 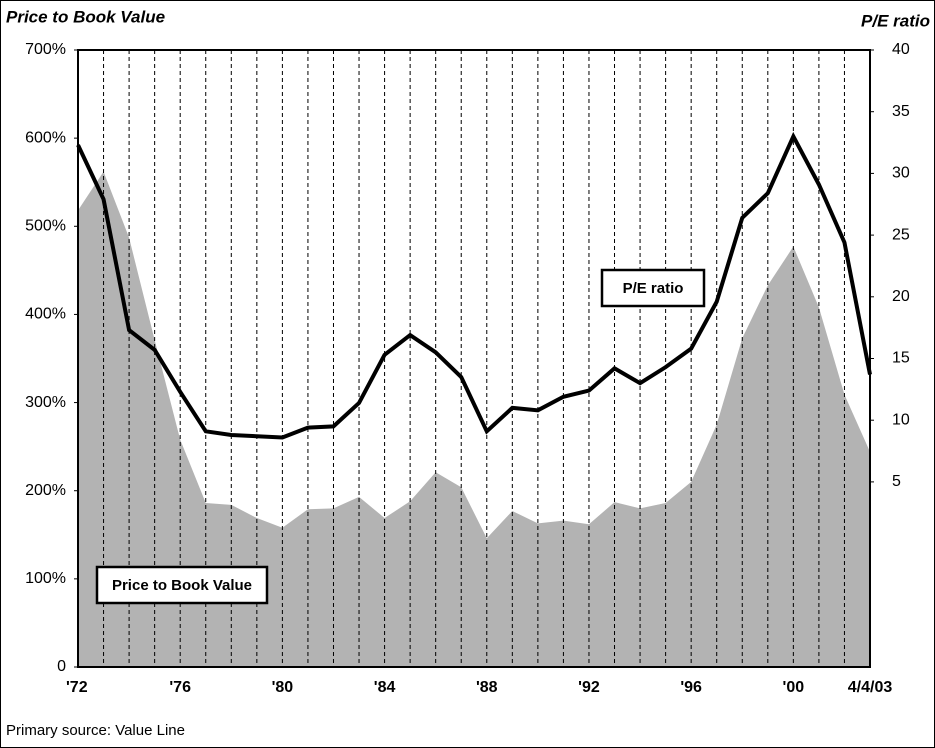 I want to click on y2-tick-label: 15, so click(x=901, y=358).